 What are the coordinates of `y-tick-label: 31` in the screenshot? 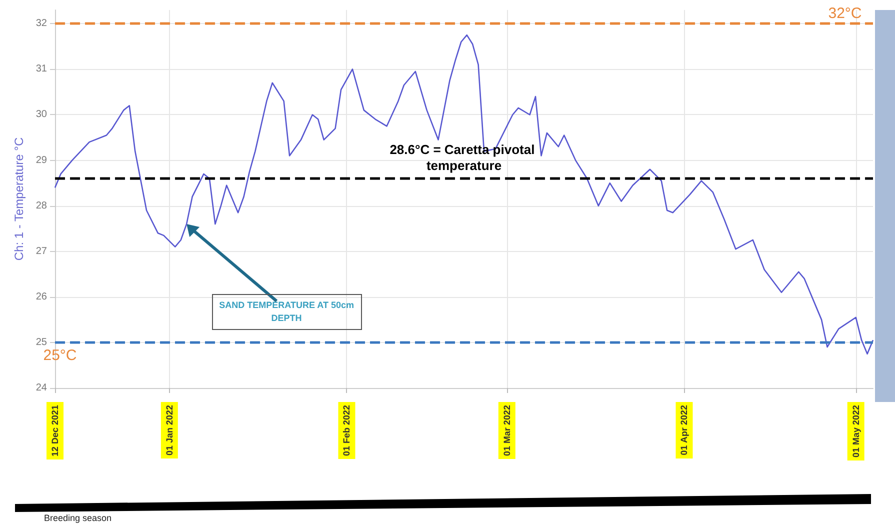 It's located at (42, 69).